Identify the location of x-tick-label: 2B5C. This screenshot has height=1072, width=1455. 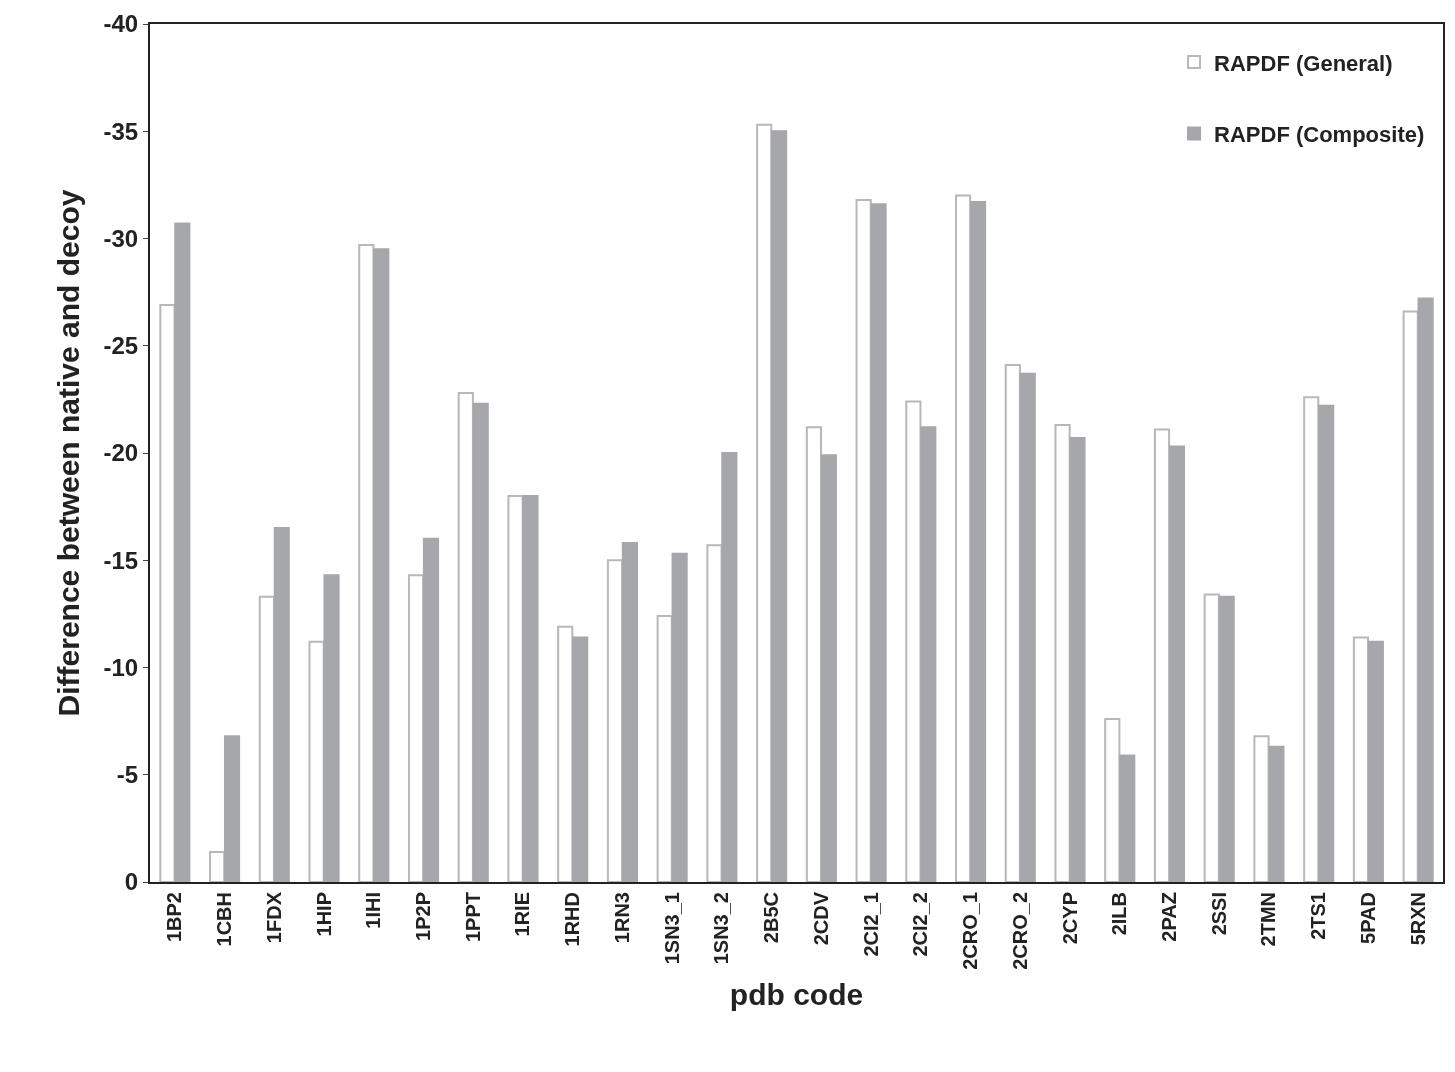
(771, 918).